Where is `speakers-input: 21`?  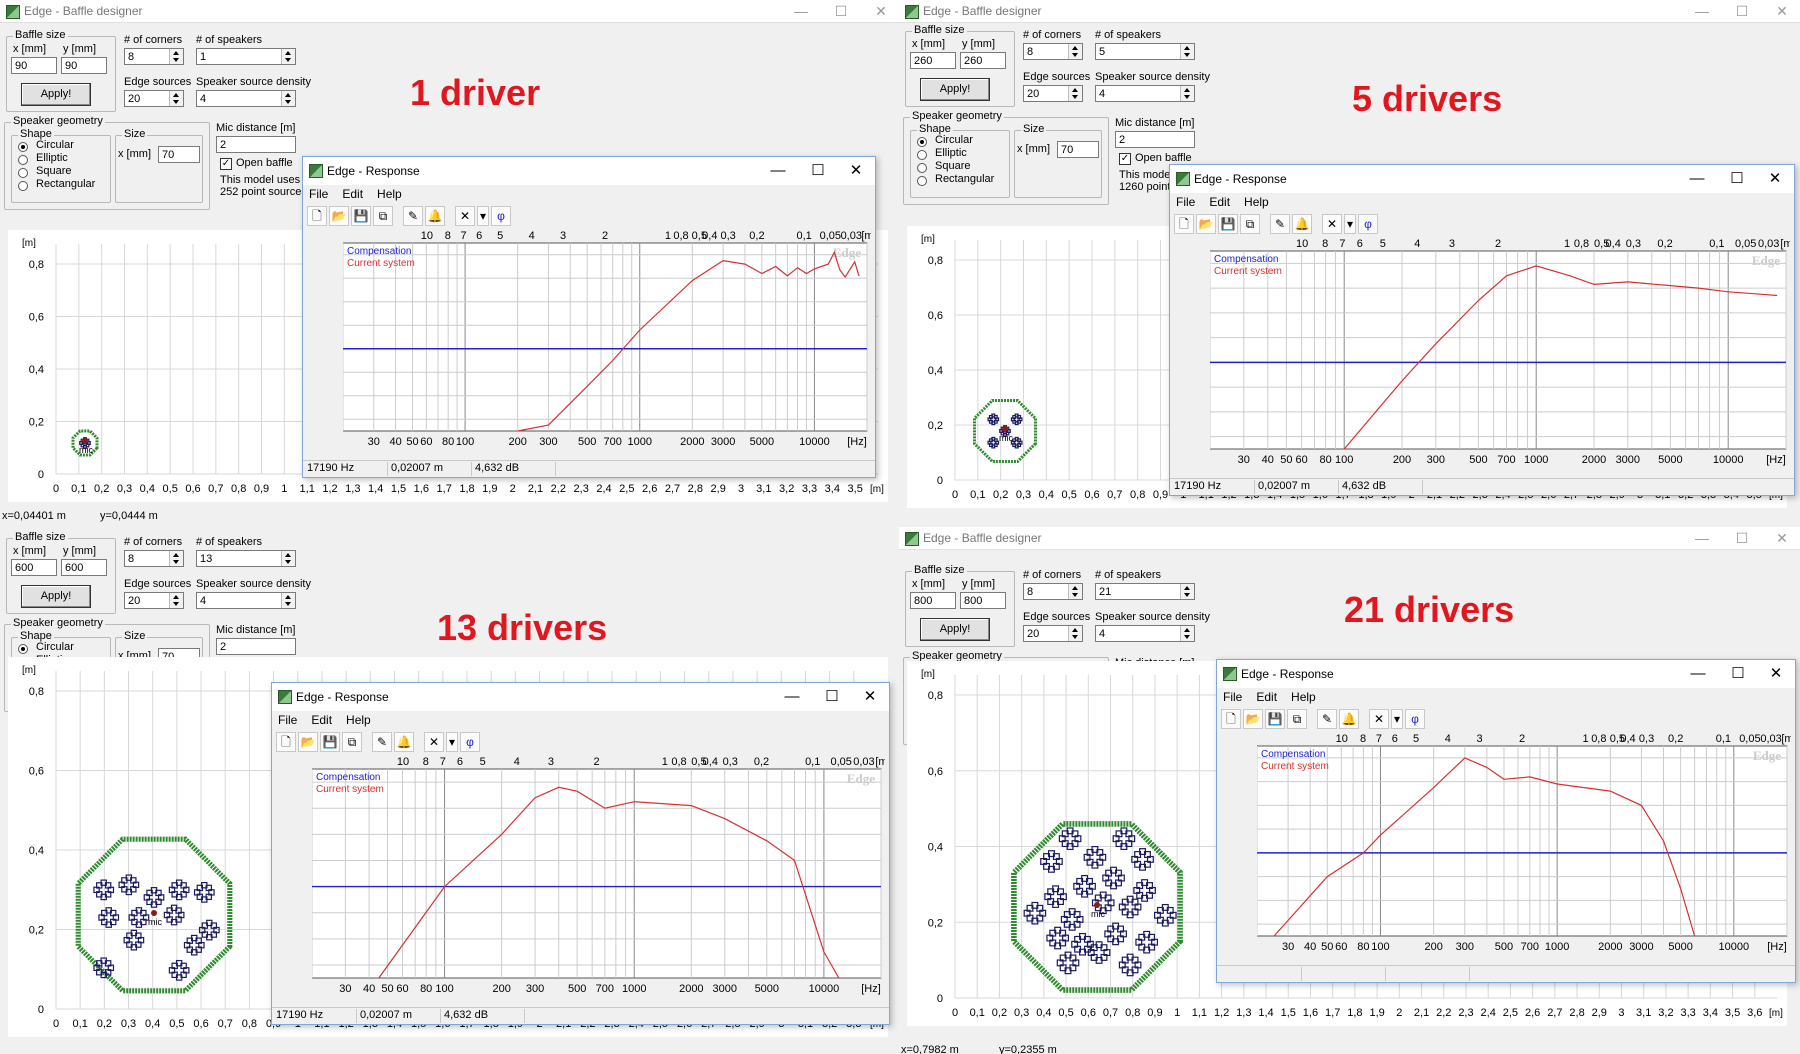
speakers-input: 21 is located at coordinates (1145, 591).